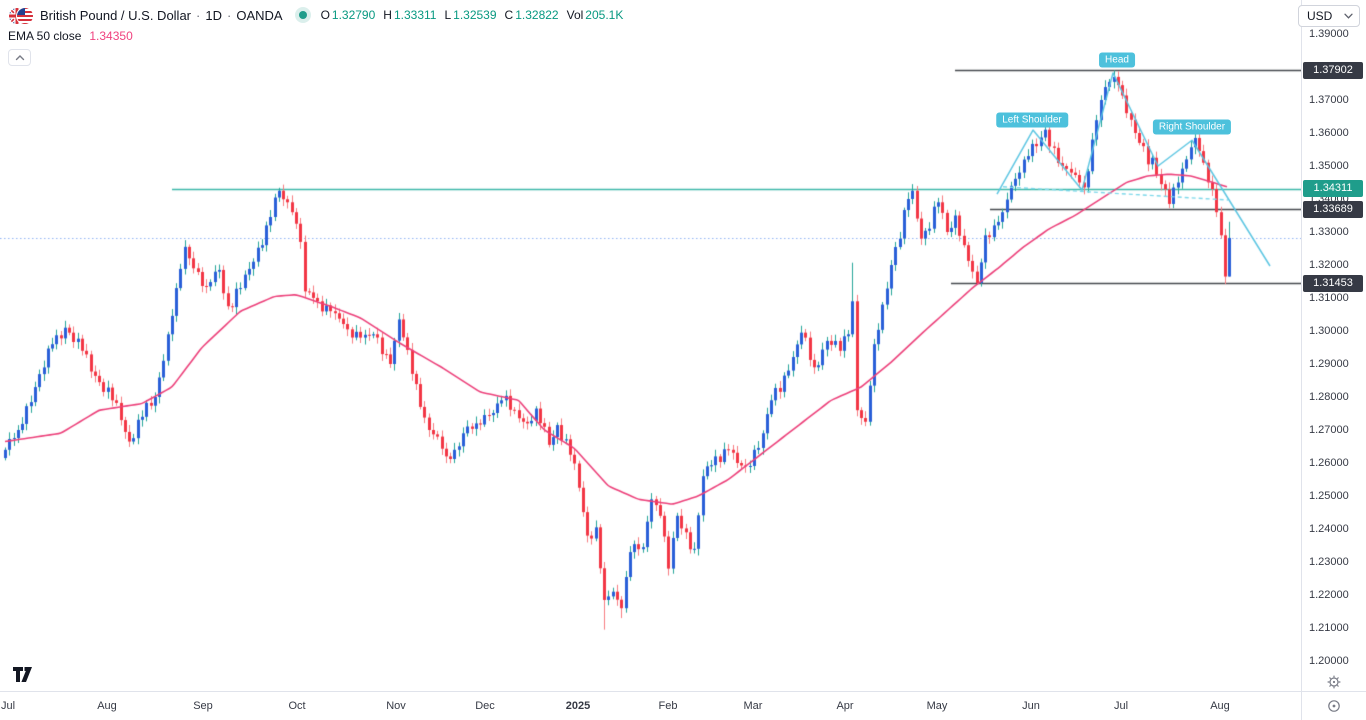 The height and width of the screenshot is (720, 1366). I want to click on price-tick-label: 1.22000, so click(1329, 595).